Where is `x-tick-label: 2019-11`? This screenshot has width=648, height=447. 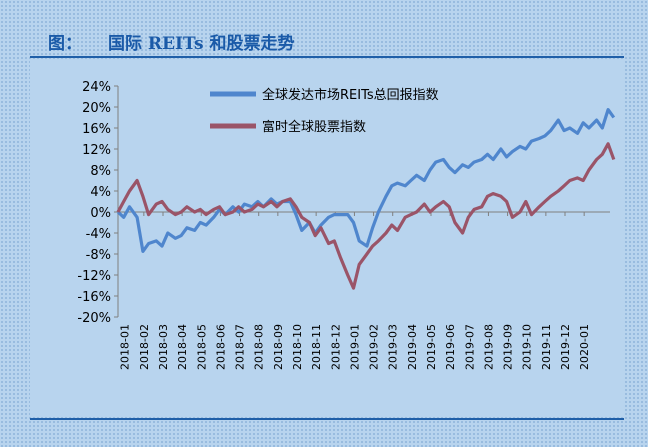
x-tick-label: 2019-11 is located at coordinates (546, 347).